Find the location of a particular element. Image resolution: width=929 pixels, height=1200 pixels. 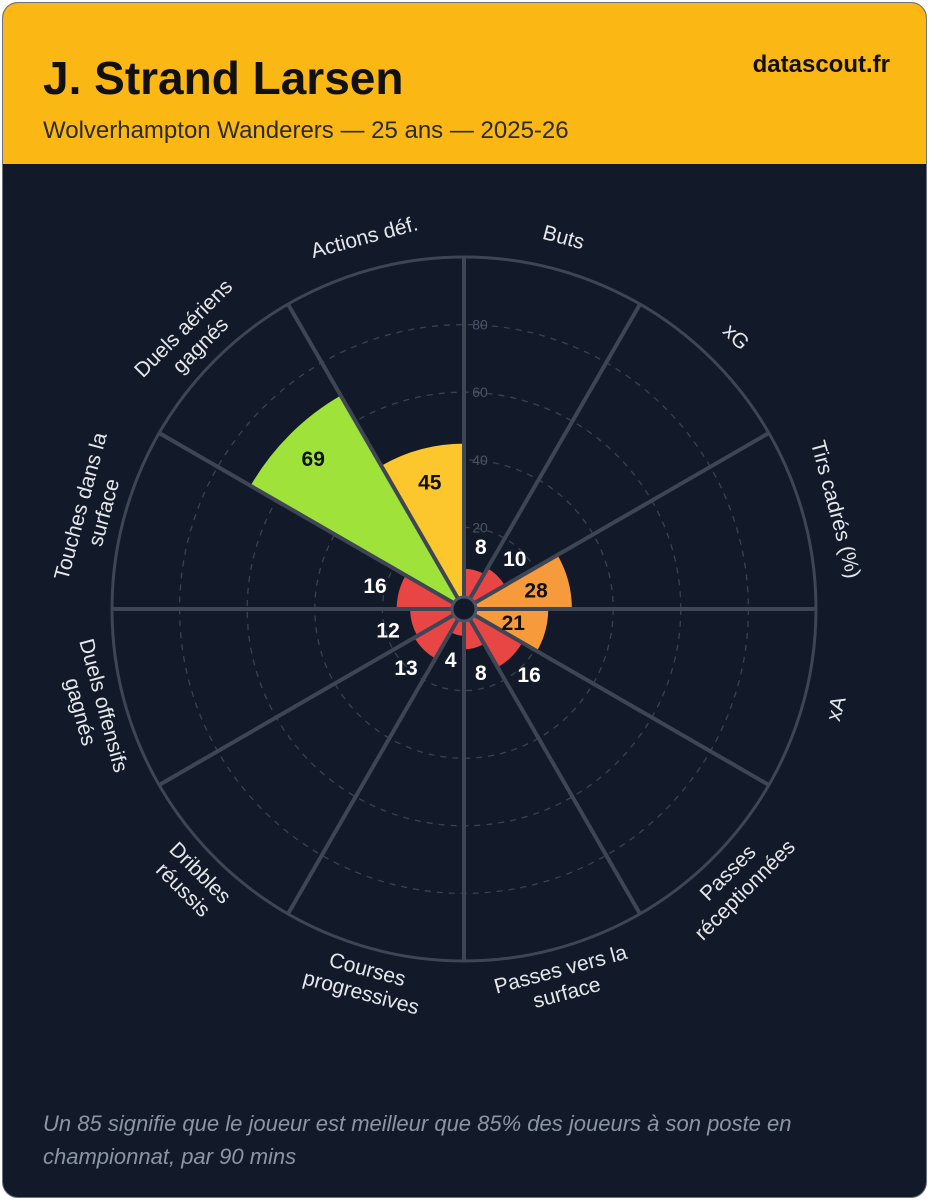

value-label-4: 16 is located at coordinates (528, 675).